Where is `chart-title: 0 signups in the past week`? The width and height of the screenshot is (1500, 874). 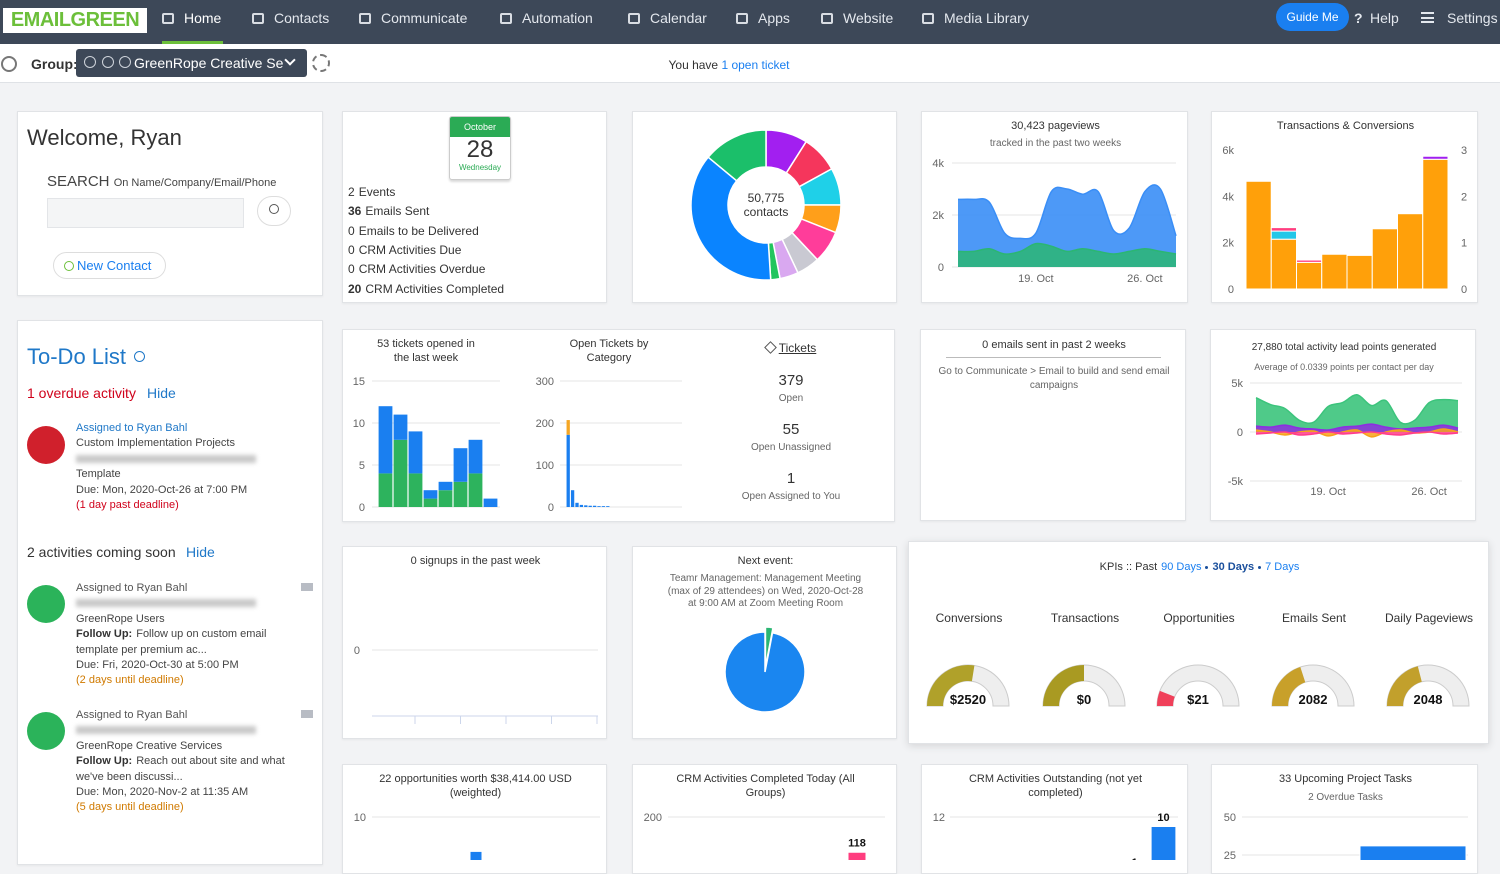 chart-title: 0 signups in the past week is located at coordinates (475, 561).